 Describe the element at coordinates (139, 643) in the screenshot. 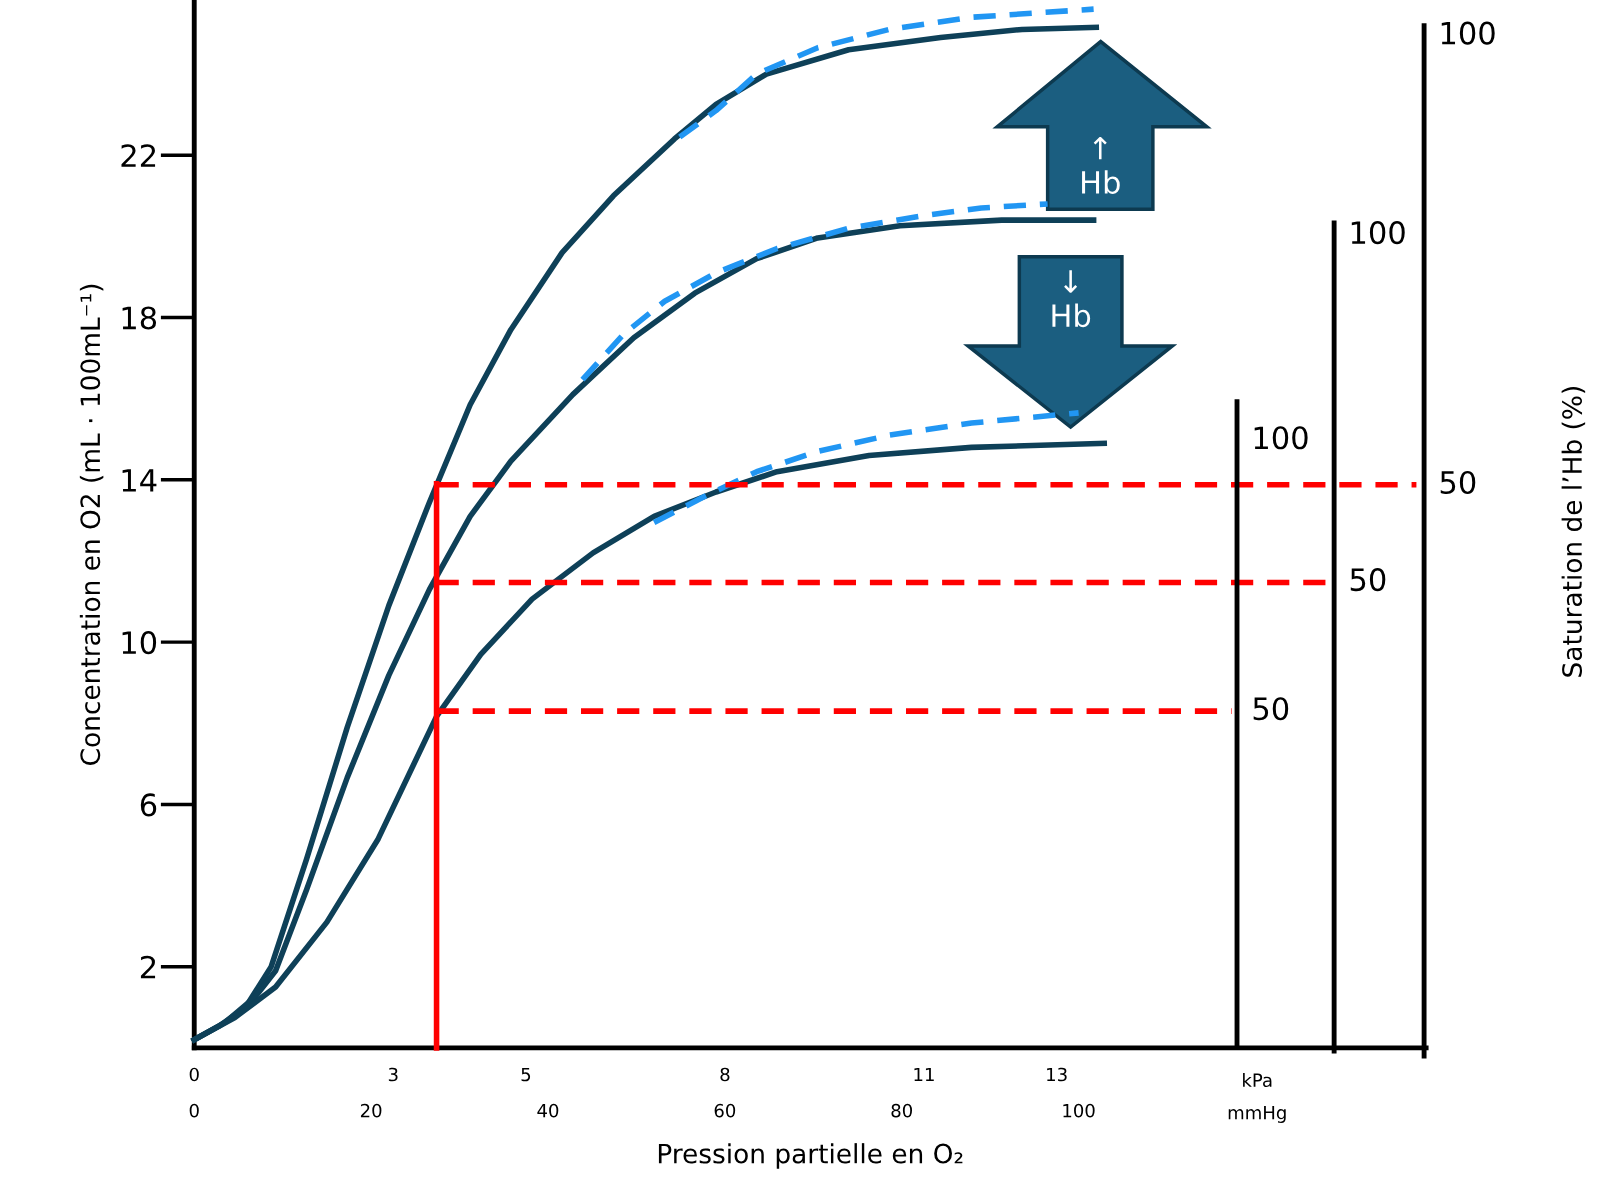

I see `y-tick-label: 10` at that location.